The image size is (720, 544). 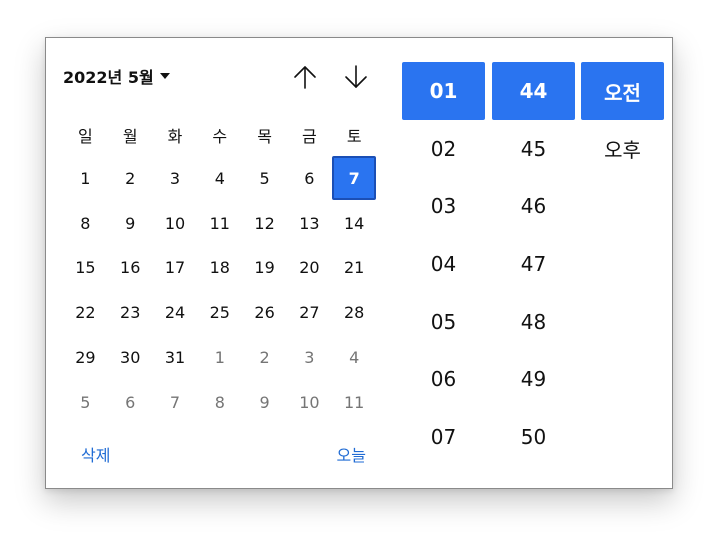 What do you see at coordinates (85, 358) in the screenshot?
I see `day-cell: 29` at bounding box center [85, 358].